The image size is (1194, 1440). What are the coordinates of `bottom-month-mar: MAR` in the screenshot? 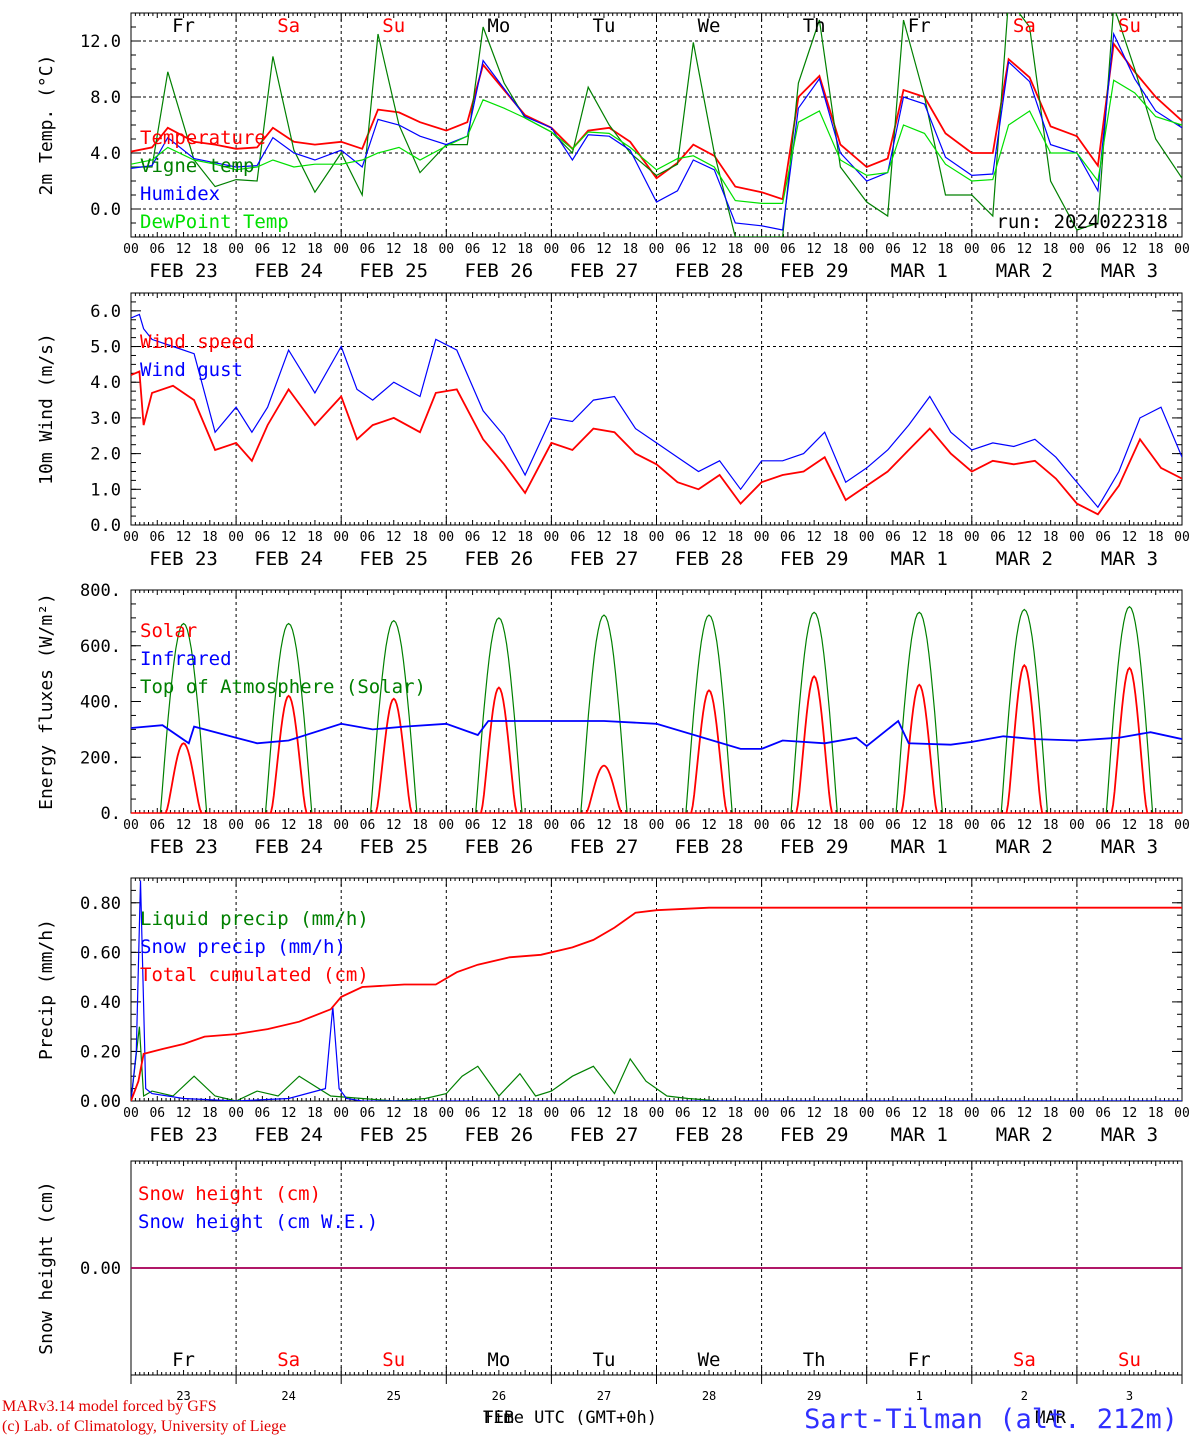 It's located at (1050, 1418).